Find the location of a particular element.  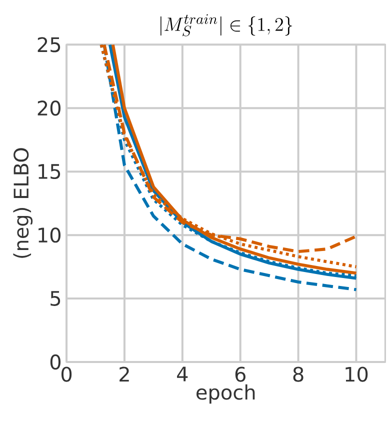

y-tick-label: 5 is located at coordinates (55, 298).